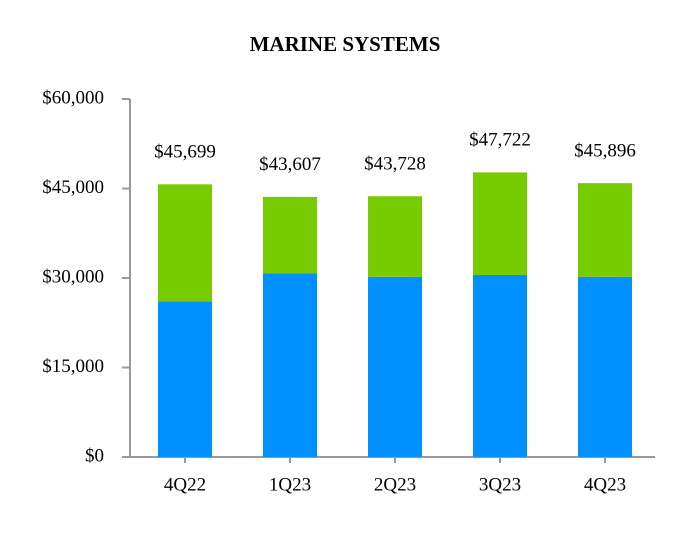  What do you see at coordinates (395, 164) in the screenshot?
I see `total-label: $43,728` at bounding box center [395, 164].